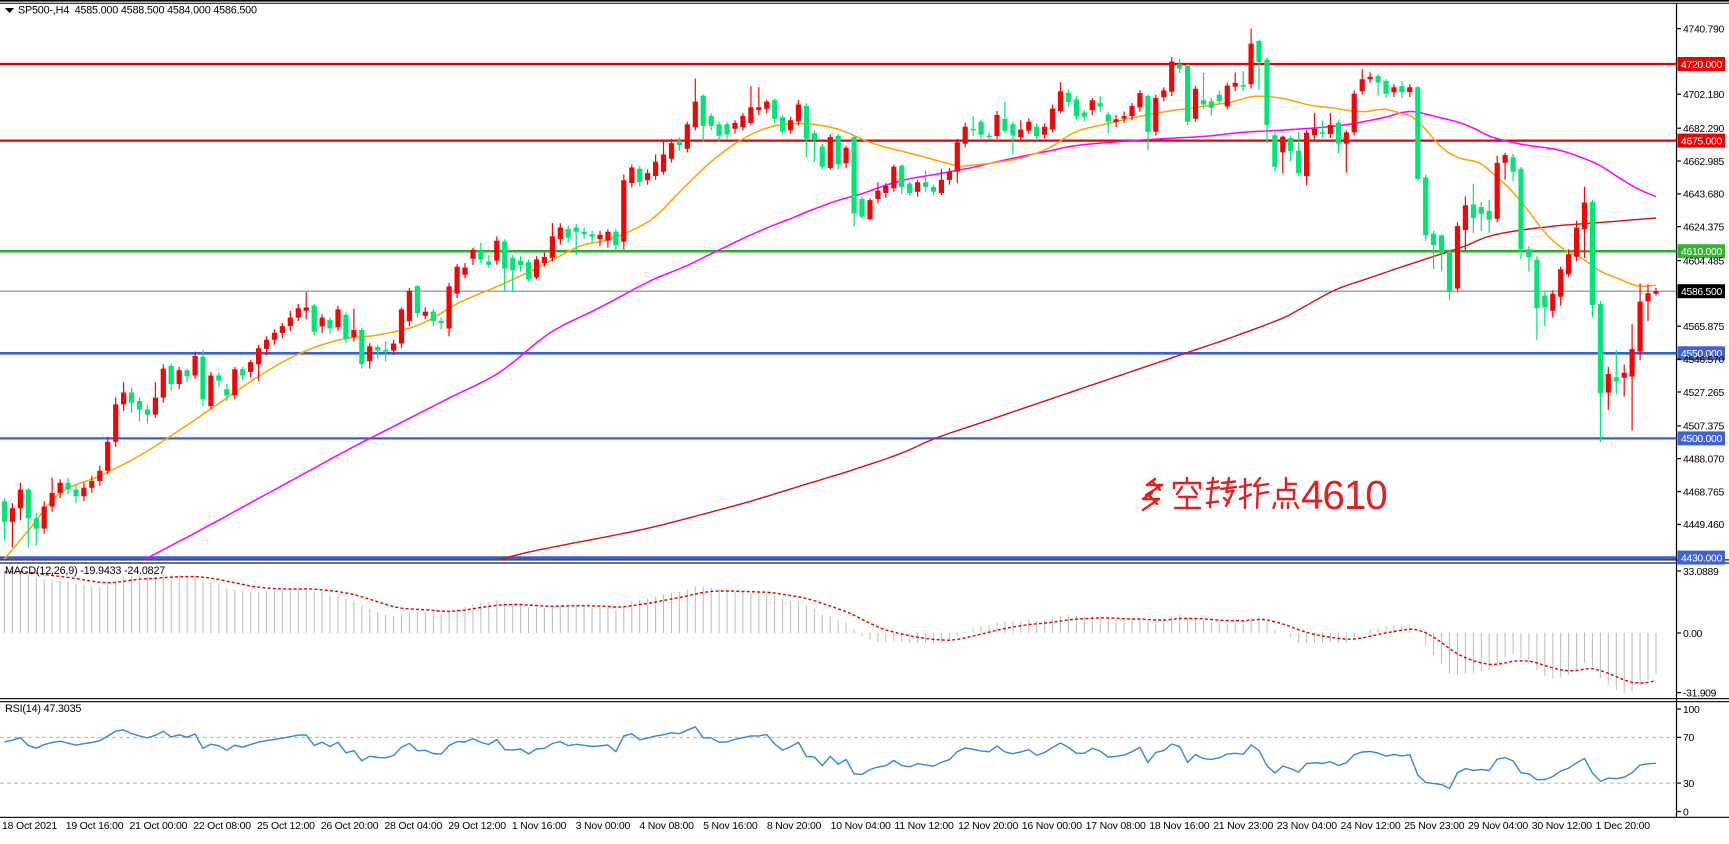 Image resolution: width=1729 pixels, height=844 pixels. Describe the element at coordinates (350, 826) in the screenshot. I see `svg-text: 26 Oct 20:00` at that location.